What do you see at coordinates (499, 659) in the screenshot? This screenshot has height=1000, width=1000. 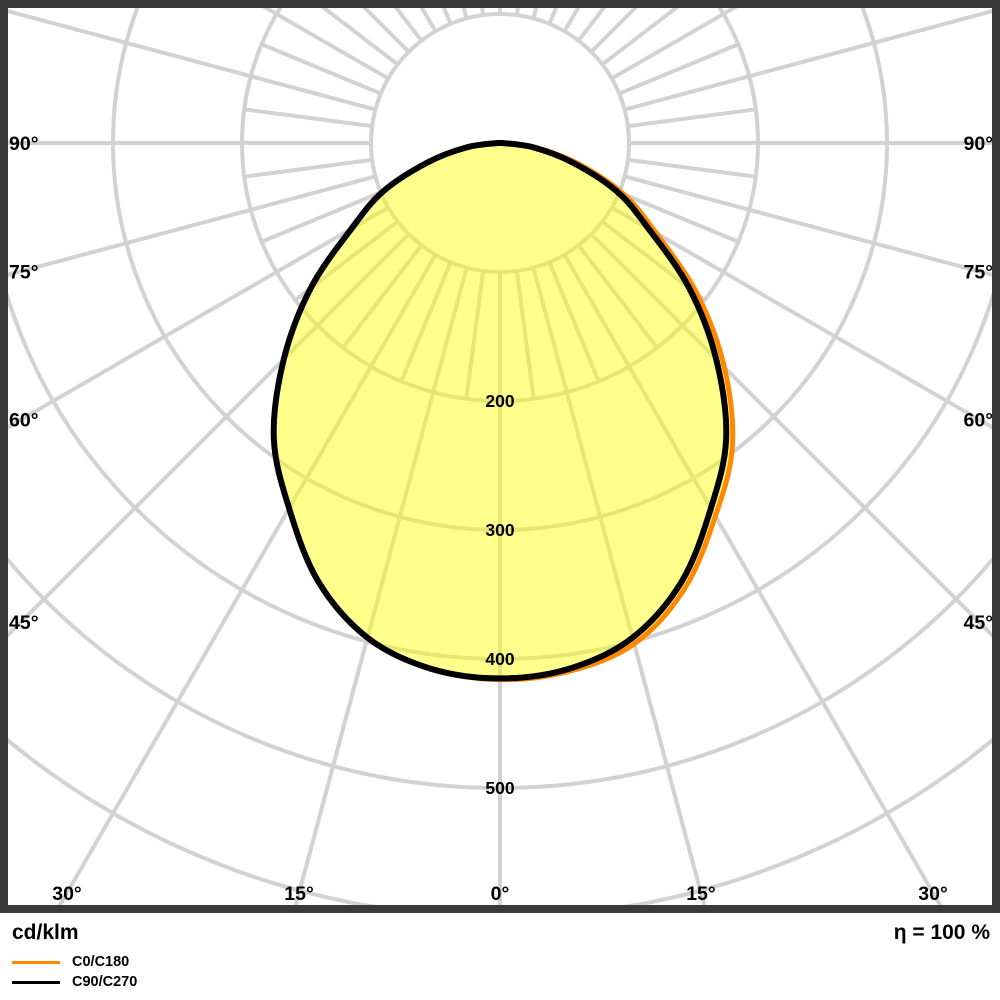 I see `ring-label-400: 400` at bounding box center [499, 659].